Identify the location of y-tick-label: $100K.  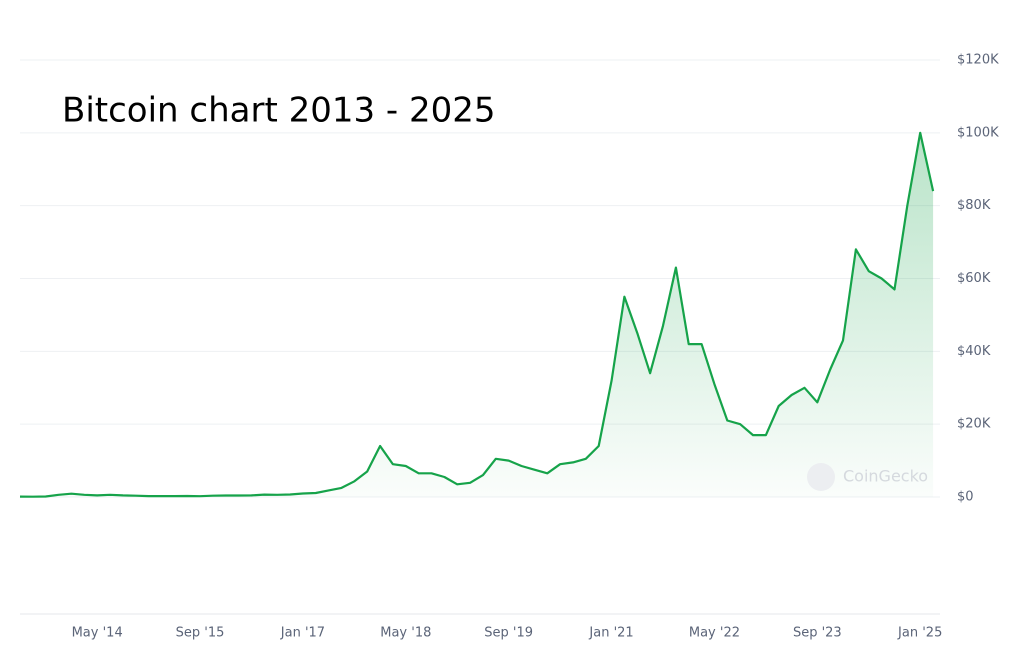
(978, 132).